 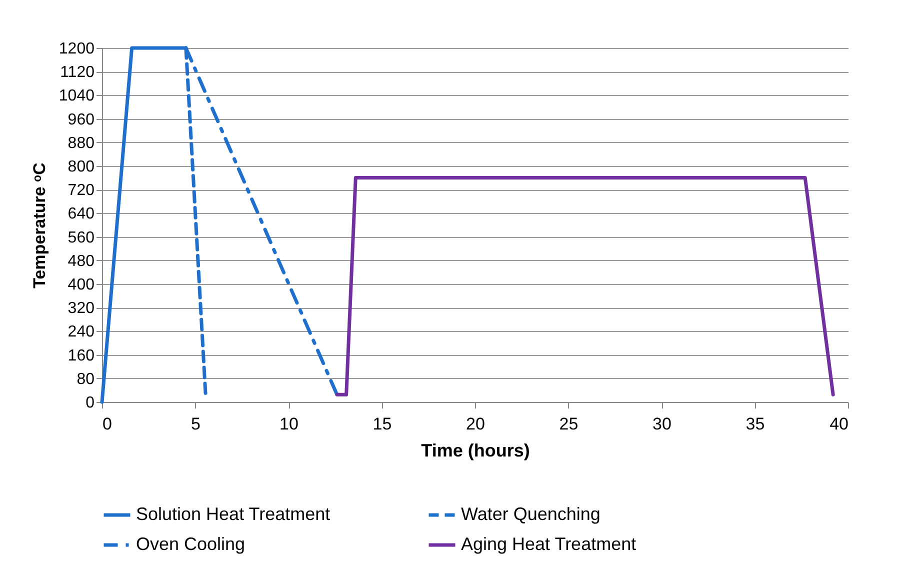 What do you see at coordinates (289, 424) in the screenshot?
I see `x-tick-label: 10` at bounding box center [289, 424].